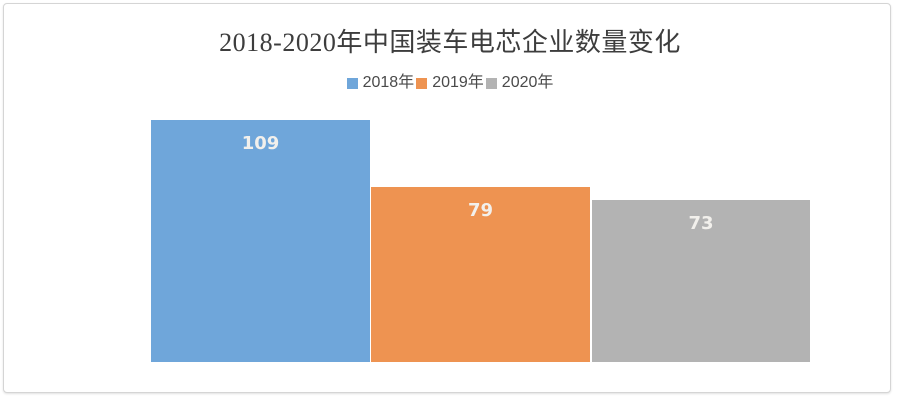 This screenshot has height=406, width=900. What do you see at coordinates (480, 274) in the screenshot?
I see `bar-2019年: 79` at bounding box center [480, 274].